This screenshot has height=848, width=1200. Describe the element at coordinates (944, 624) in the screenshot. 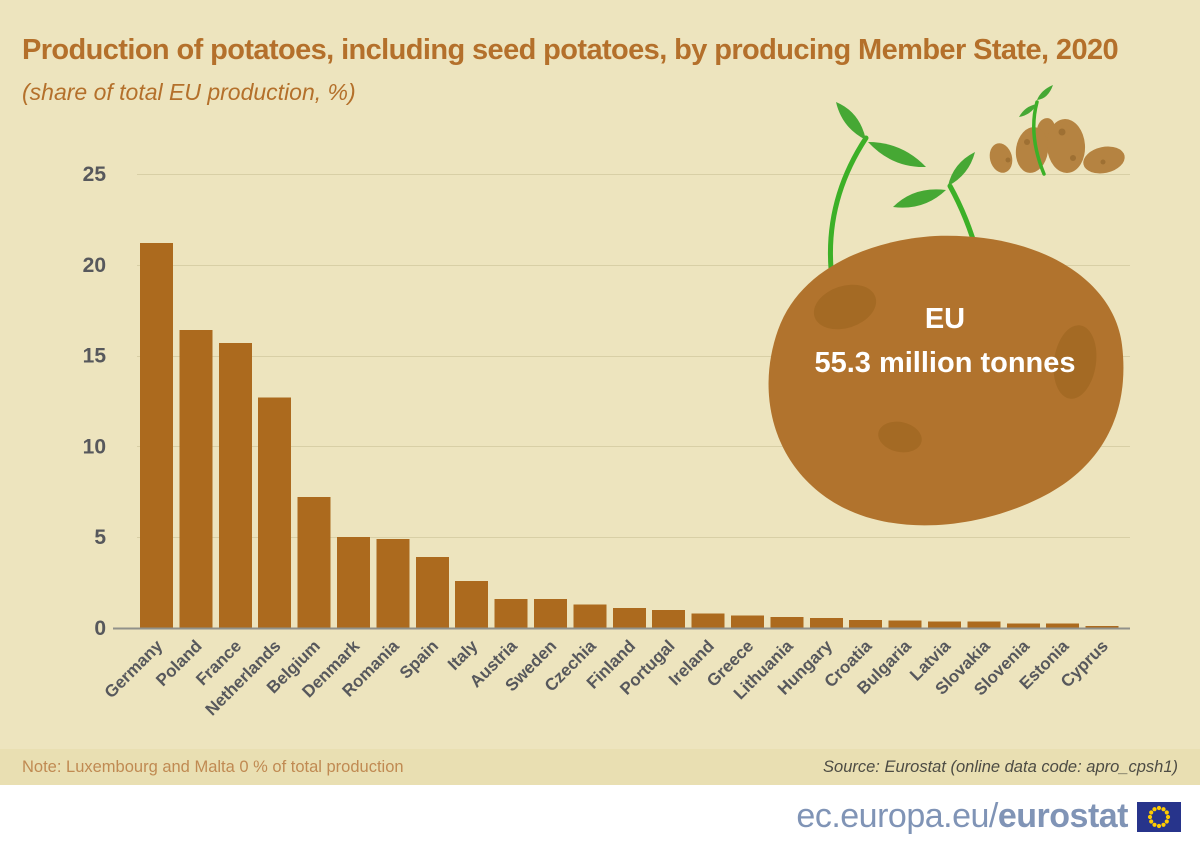

I see `bar-latvia` at that location.